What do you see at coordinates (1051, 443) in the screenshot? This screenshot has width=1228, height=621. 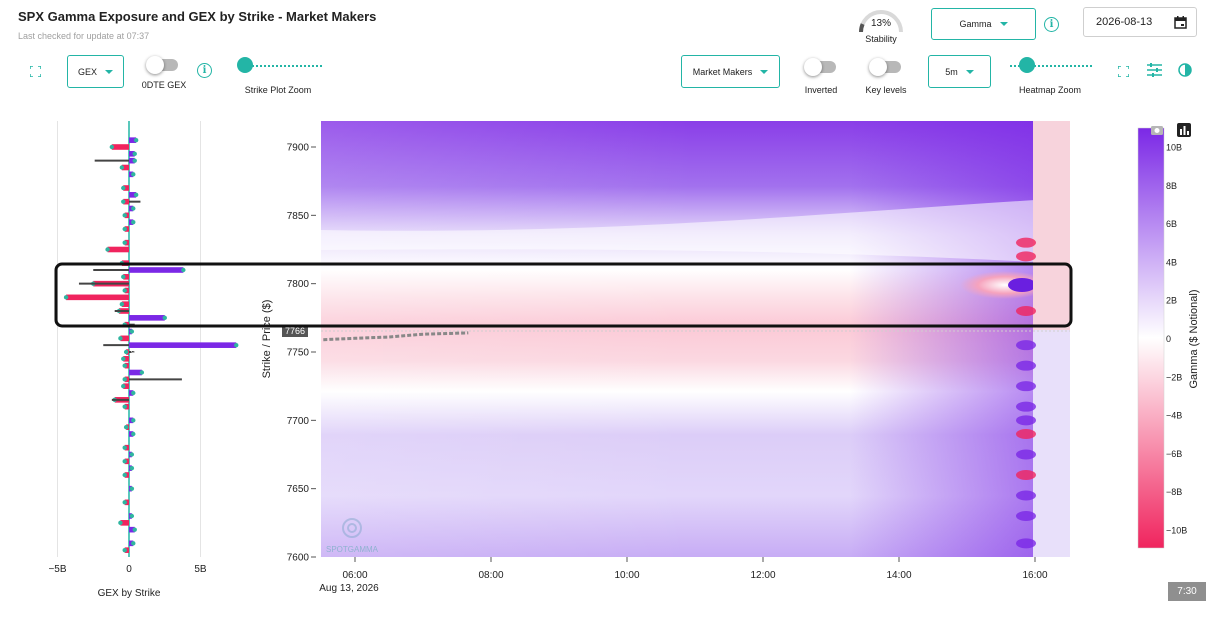 I see `heatmap-close-column-lower` at bounding box center [1051, 443].